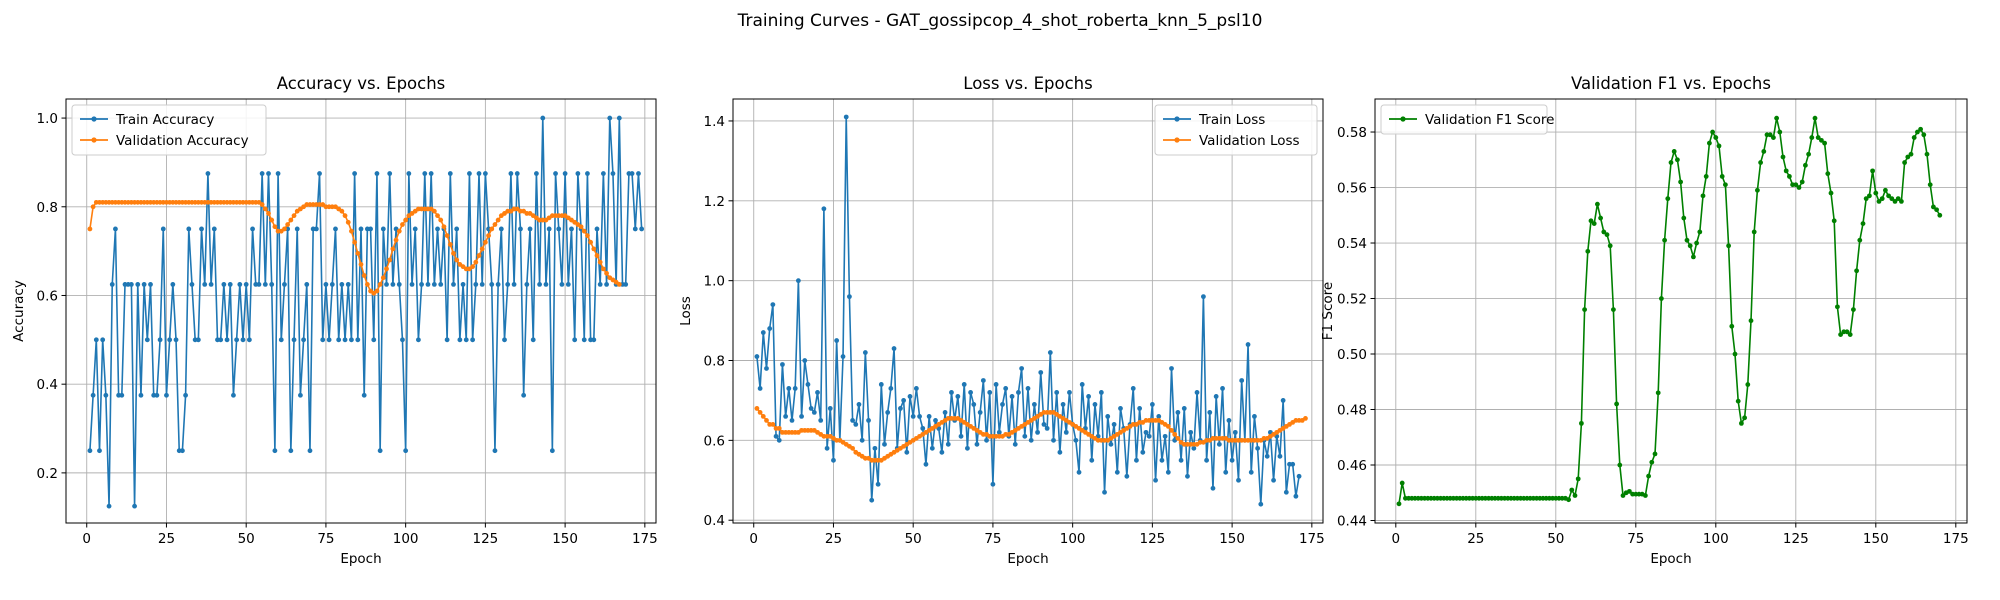  Describe the element at coordinates (169, 130) in the screenshot. I see `legend-box` at that location.